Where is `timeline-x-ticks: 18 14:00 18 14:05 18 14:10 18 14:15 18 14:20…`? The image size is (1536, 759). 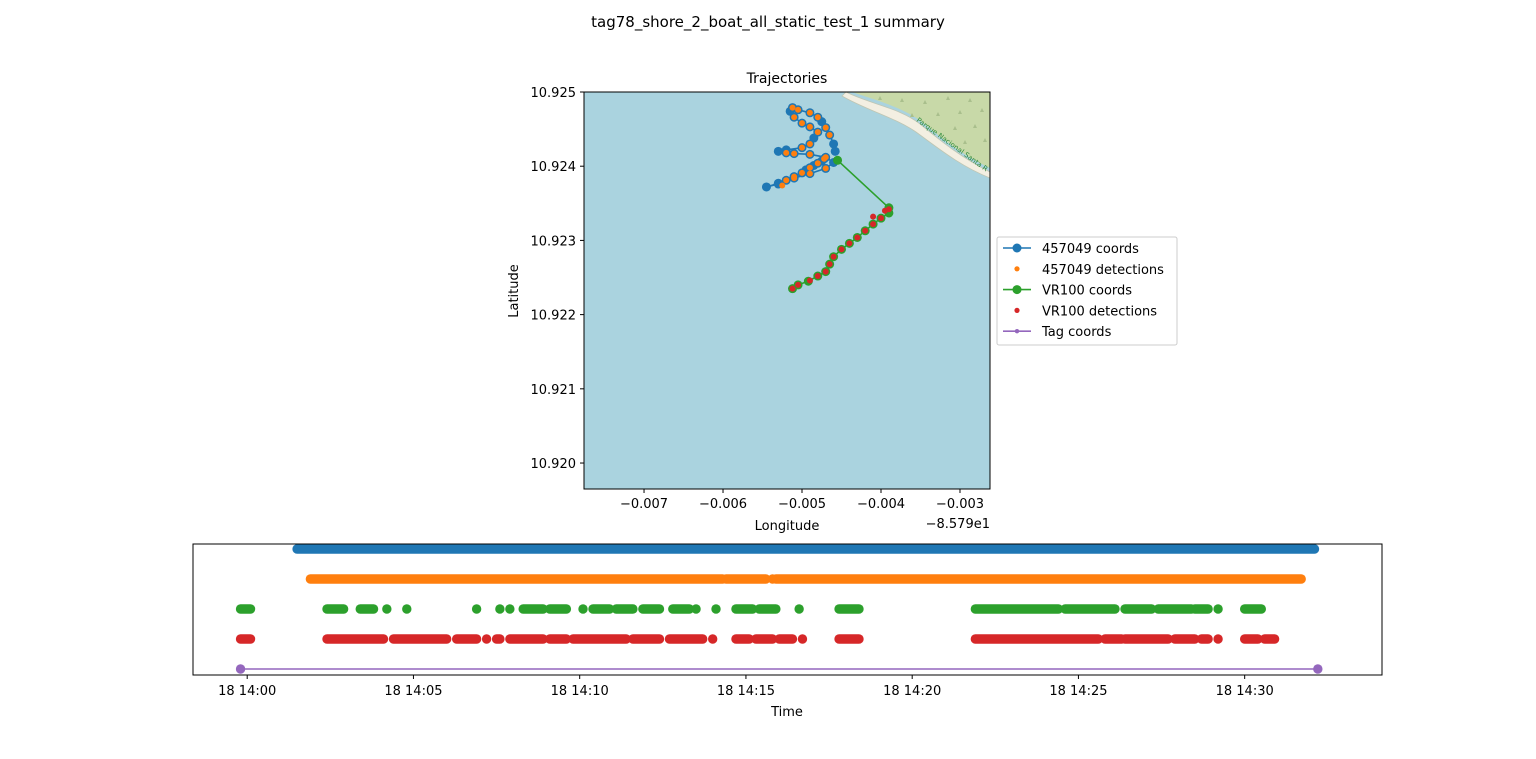 timeline-x-ticks: 18 14:00 18 14:05 18 14:10 18 14:15 18 14:20… is located at coordinates (746, 687).